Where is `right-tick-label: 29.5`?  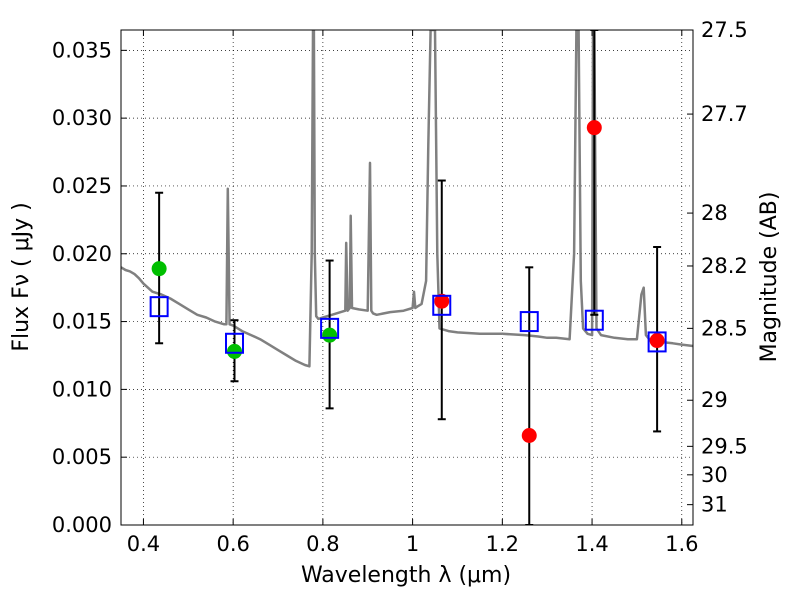
right-tick-label: 29.5 is located at coordinates (724, 446).